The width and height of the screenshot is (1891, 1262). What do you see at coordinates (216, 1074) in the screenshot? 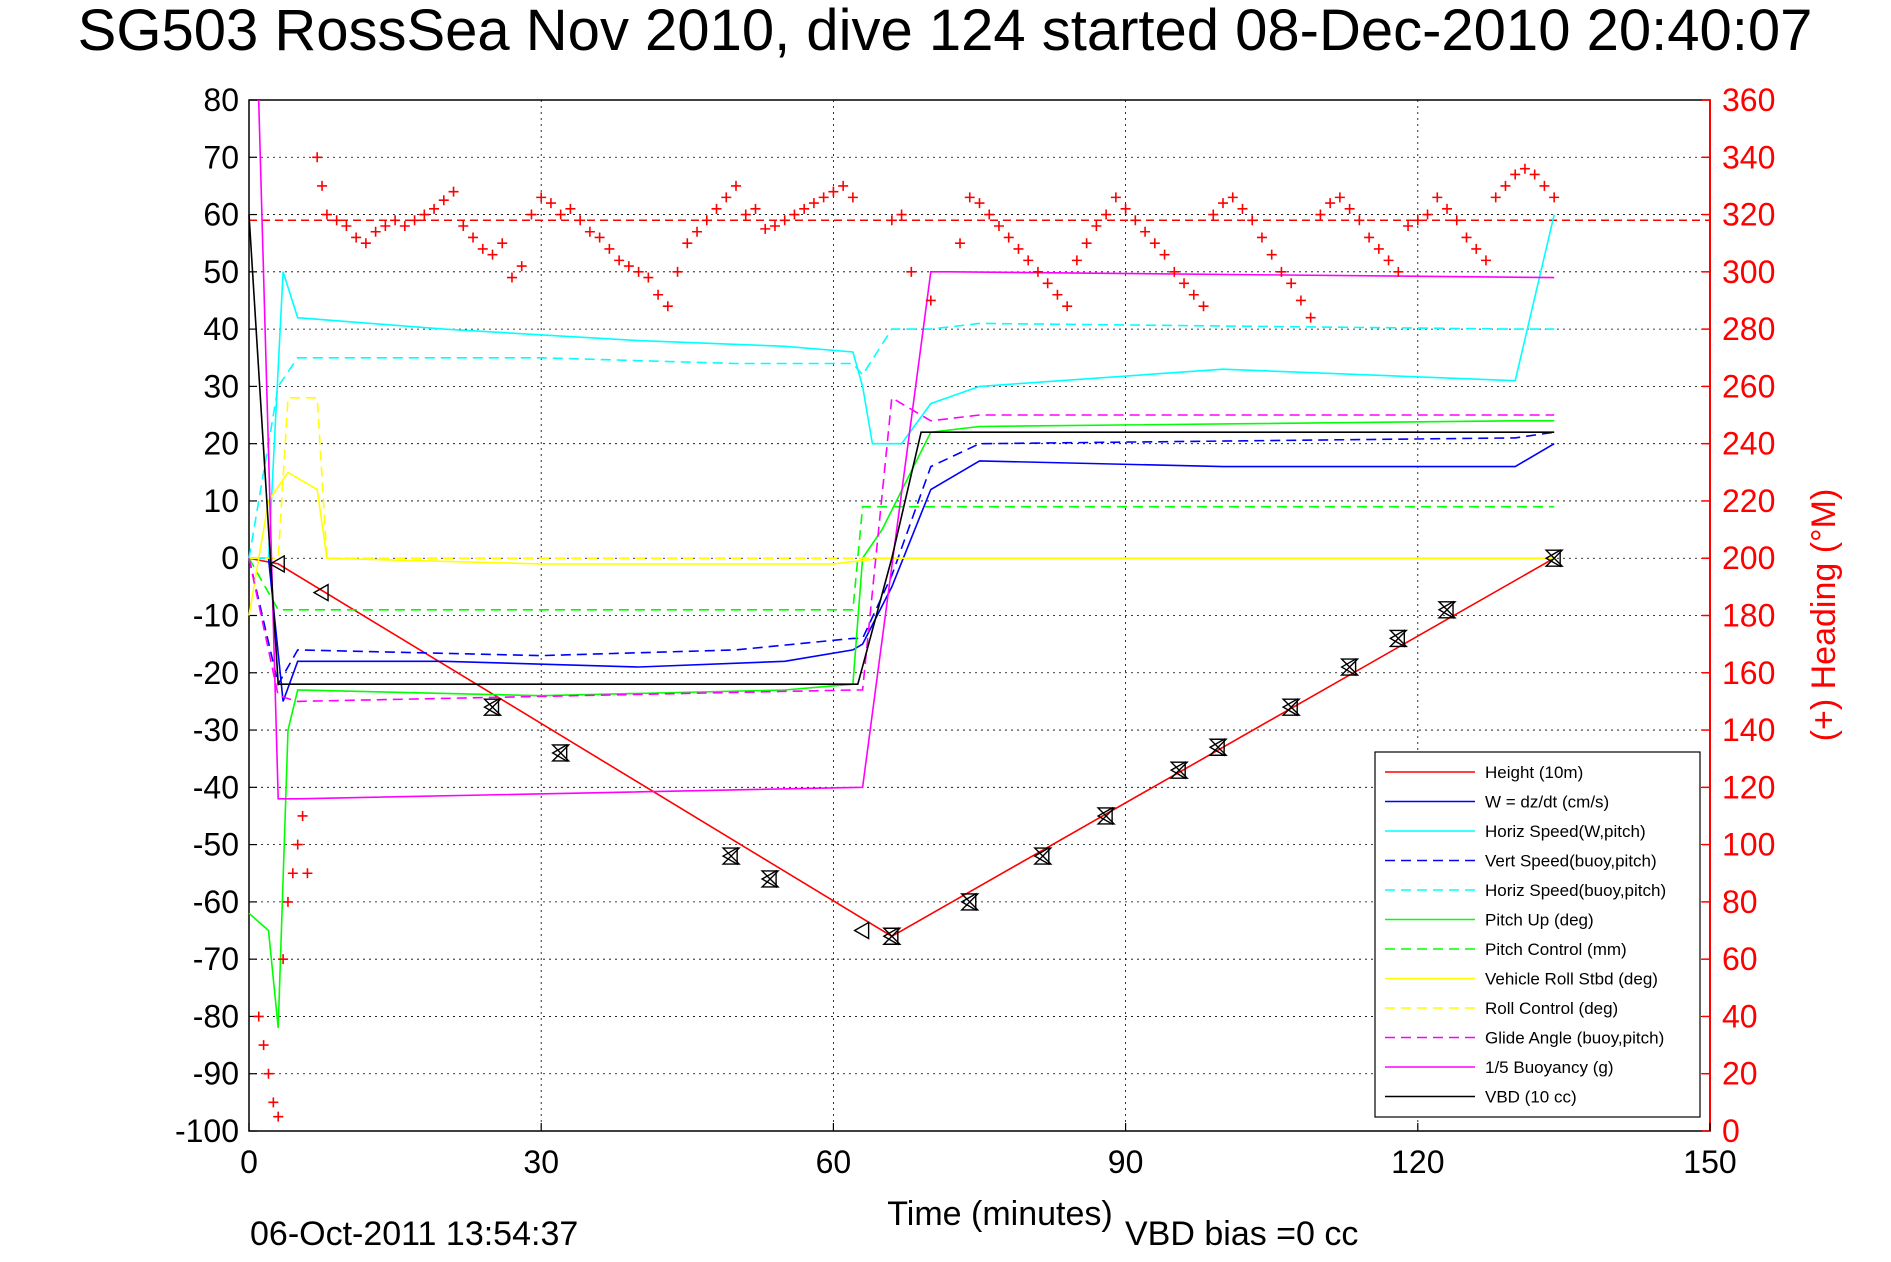
I see `y-tick-label: -90` at bounding box center [216, 1074].